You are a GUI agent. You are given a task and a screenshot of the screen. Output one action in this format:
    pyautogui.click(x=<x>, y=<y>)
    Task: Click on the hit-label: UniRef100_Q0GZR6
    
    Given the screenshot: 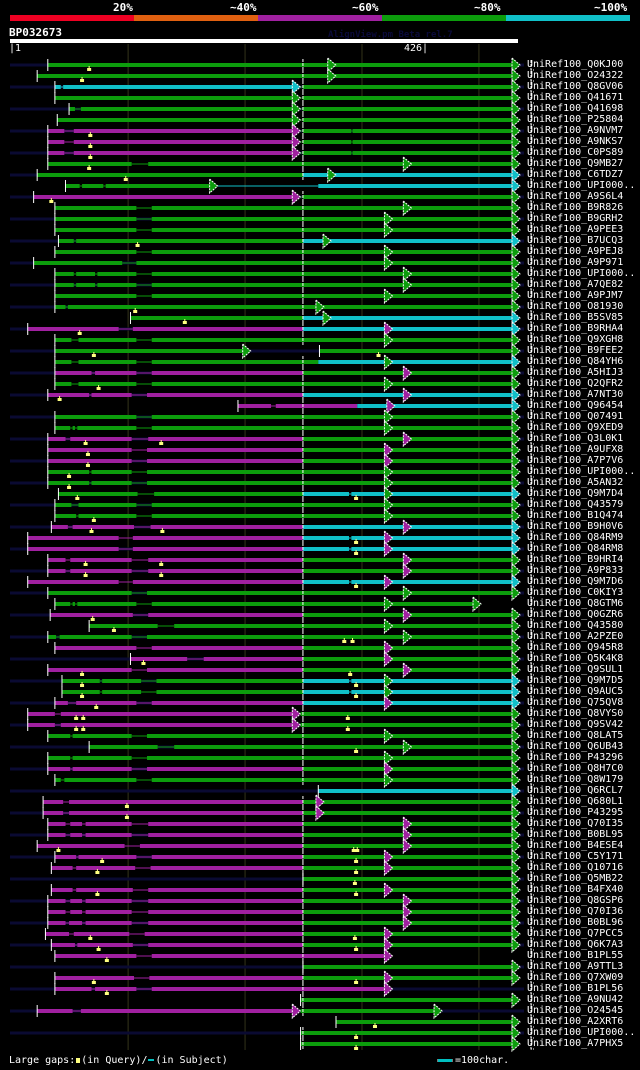 What is the action you would take?
    pyautogui.click(x=575, y=614)
    